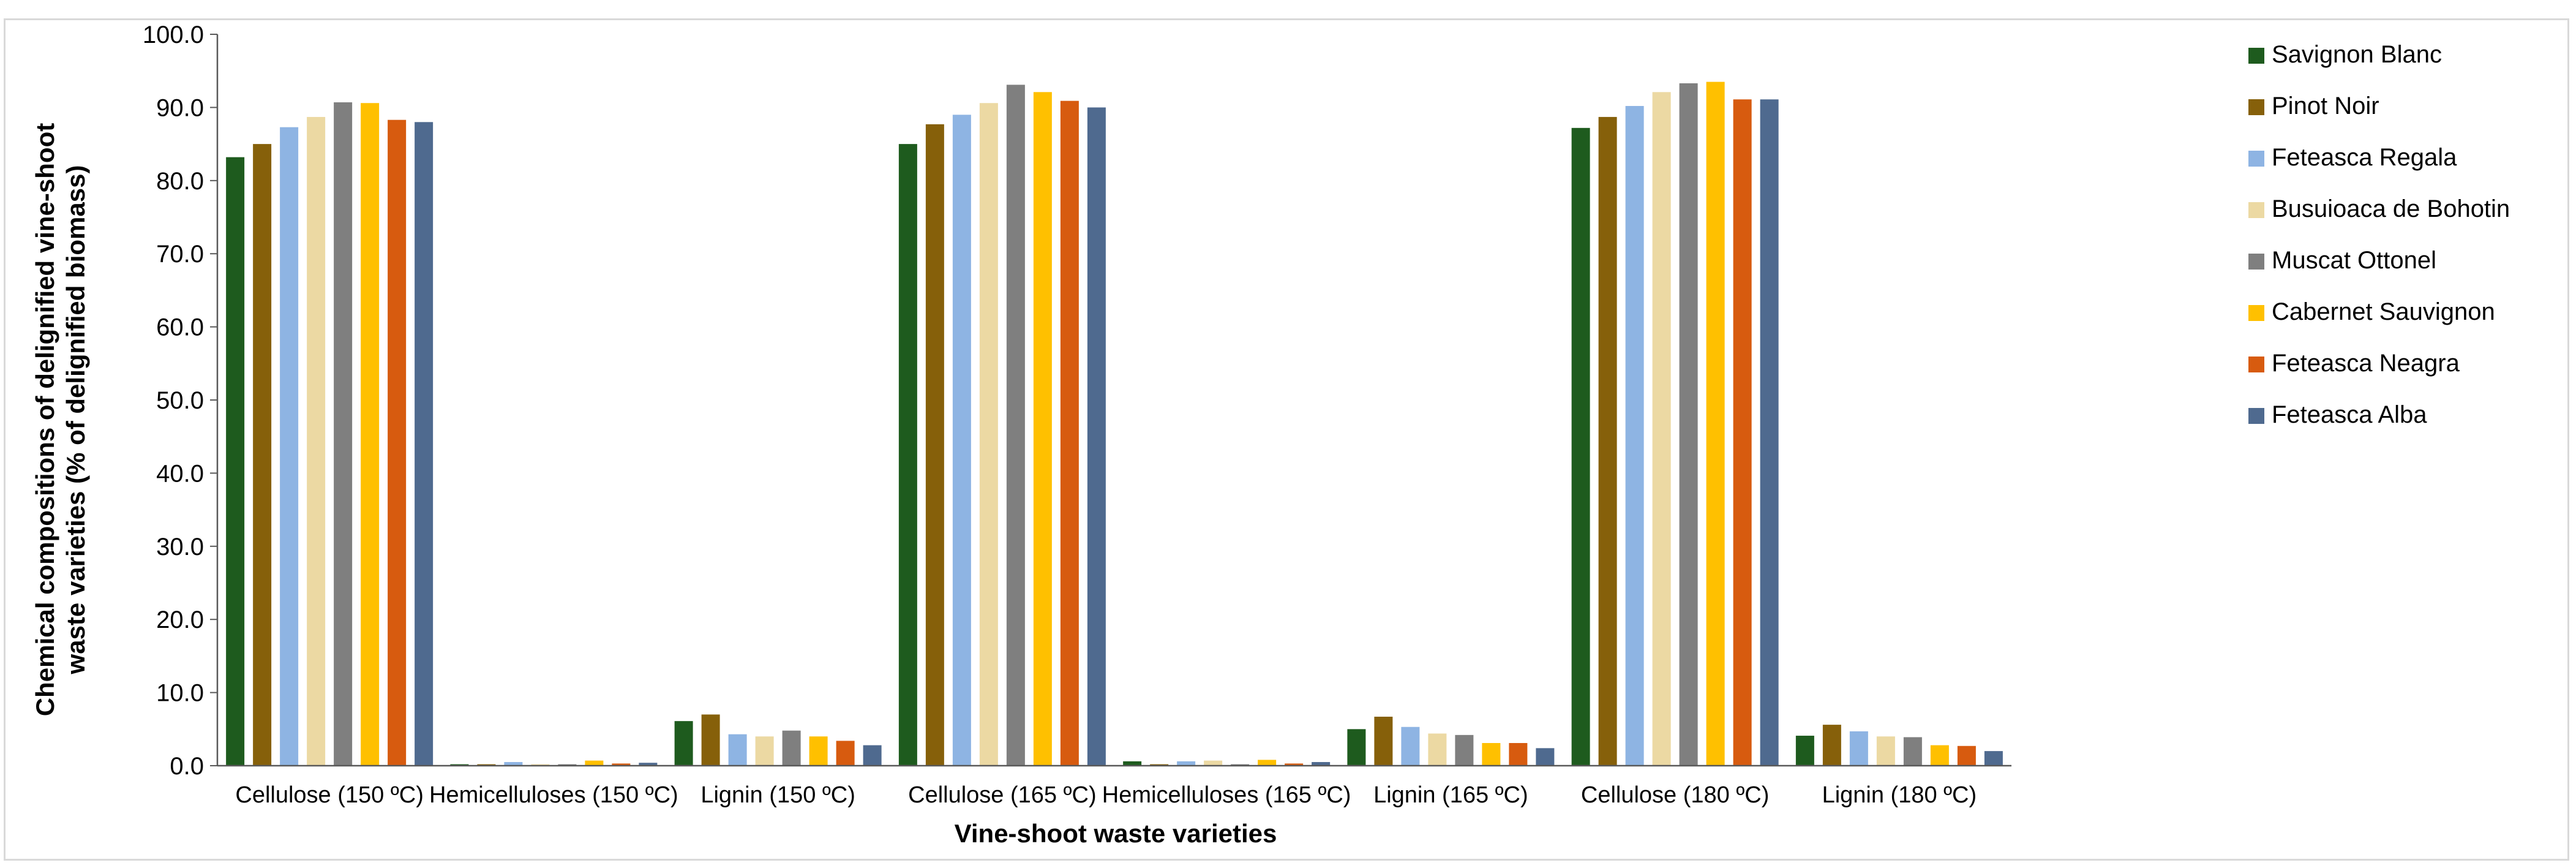 The height and width of the screenshot is (868, 2576). I want to click on y-tick-label: 70.0, so click(180, 255).